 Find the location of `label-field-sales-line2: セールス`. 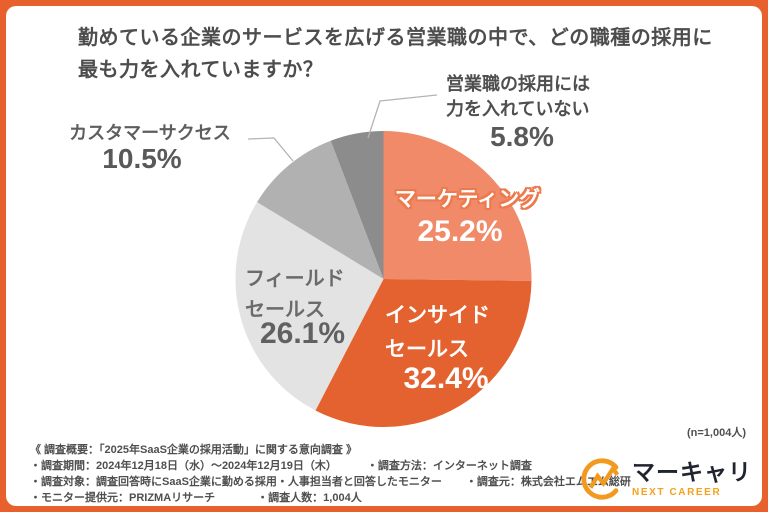

label-field-sales-line2: セールス is located at coordinates (285, 310).